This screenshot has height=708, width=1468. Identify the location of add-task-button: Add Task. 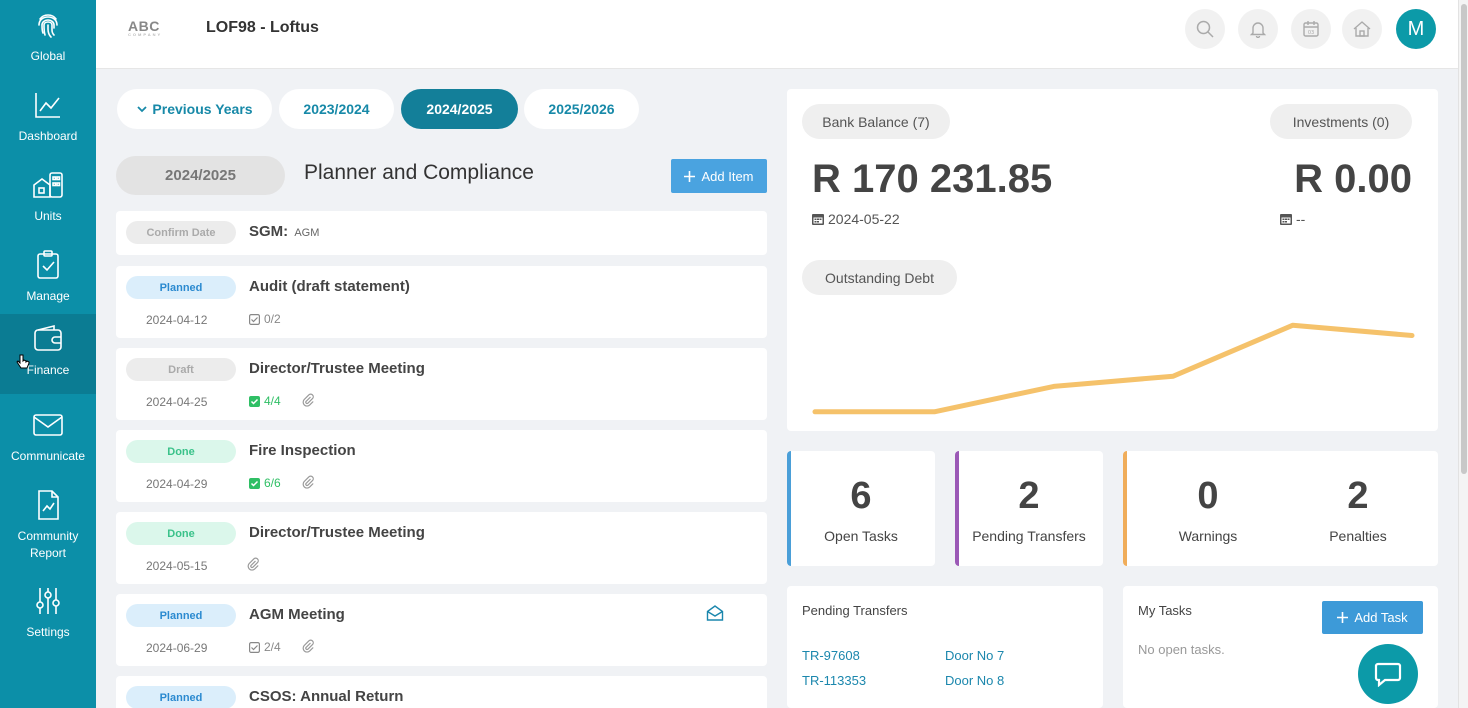
(1372, 617).